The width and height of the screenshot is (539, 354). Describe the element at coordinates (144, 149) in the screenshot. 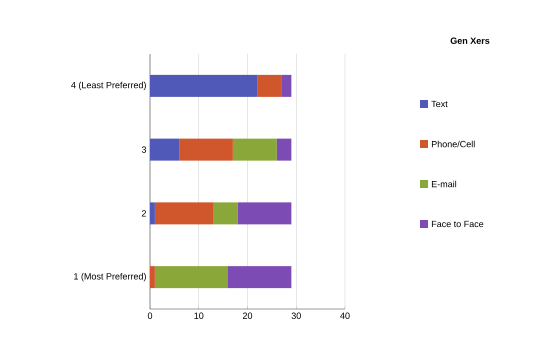

I see `y-tick-label: 3` at that location.